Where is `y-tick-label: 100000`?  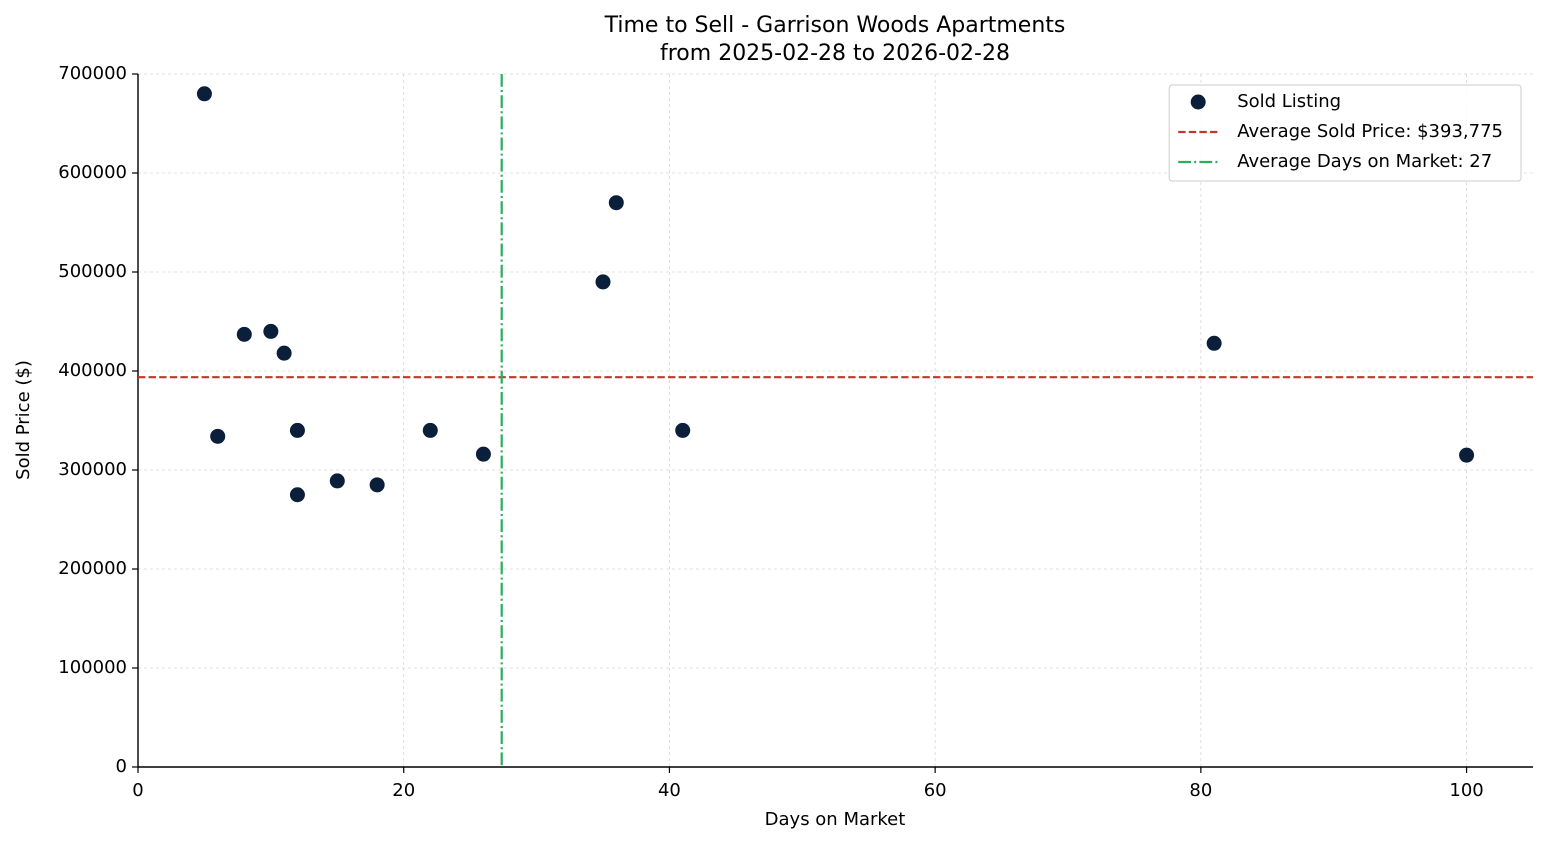 y-tick-label: 100000 is located at coordinates (92, 667).